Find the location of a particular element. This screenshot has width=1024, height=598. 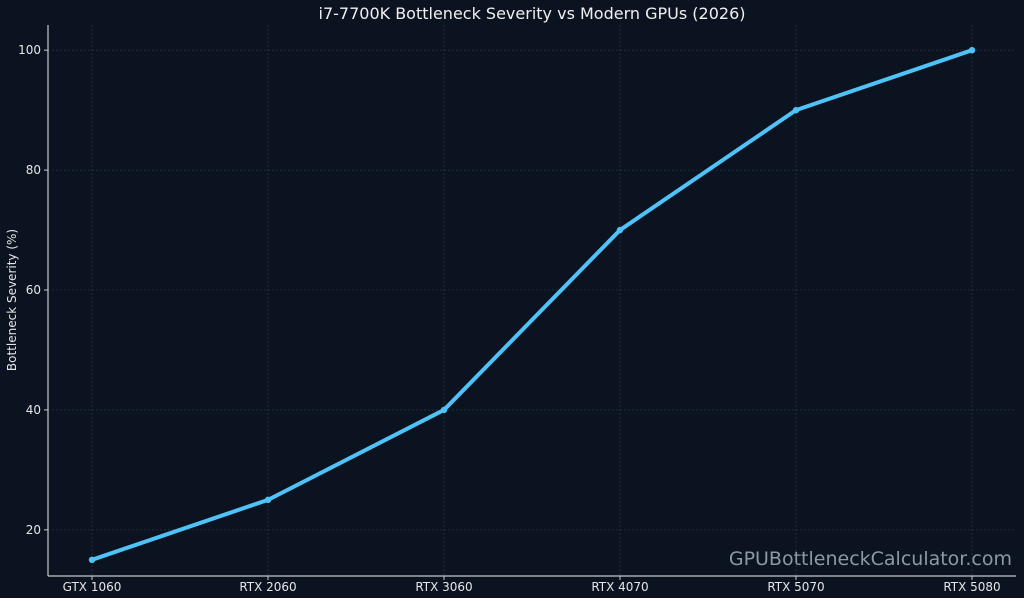

y-tick-label: 40 is located at coordinates (33, 410).